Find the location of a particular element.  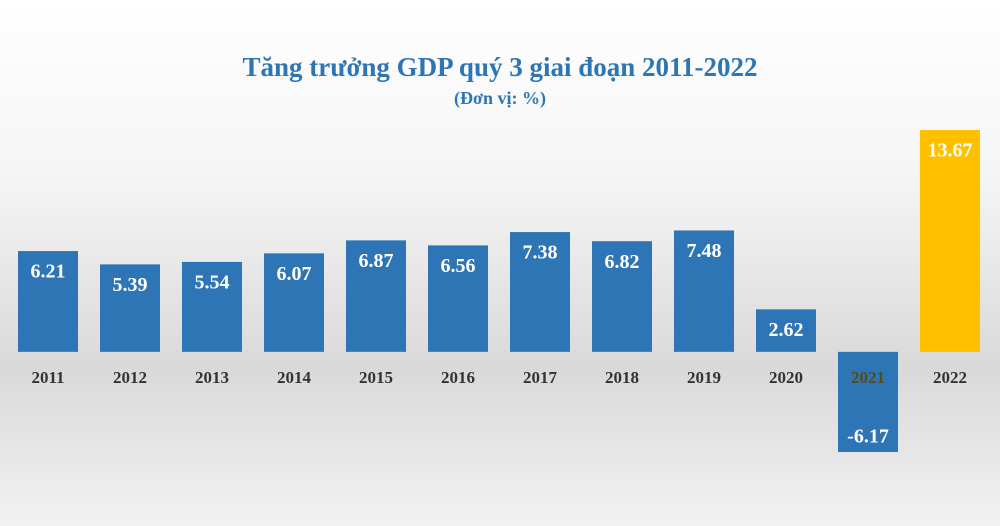

data-label: 6.82 is located at coordinates (622, 262).